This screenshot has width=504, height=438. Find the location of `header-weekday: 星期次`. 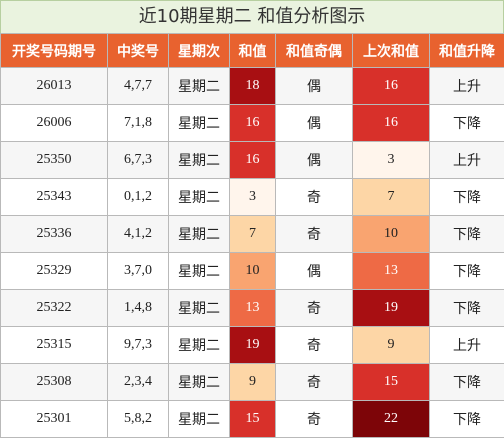

header-weekday: 星期次 is located at coordinates (199, 51).